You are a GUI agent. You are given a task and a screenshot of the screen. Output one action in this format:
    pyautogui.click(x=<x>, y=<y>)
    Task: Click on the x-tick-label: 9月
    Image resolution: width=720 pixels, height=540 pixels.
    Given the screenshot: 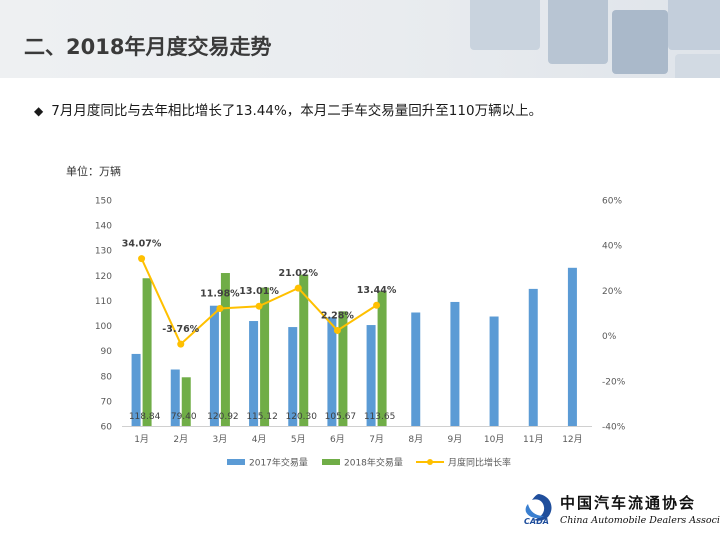 What is the action you would take?
    pyautogui.click(x=455, y=439)
    